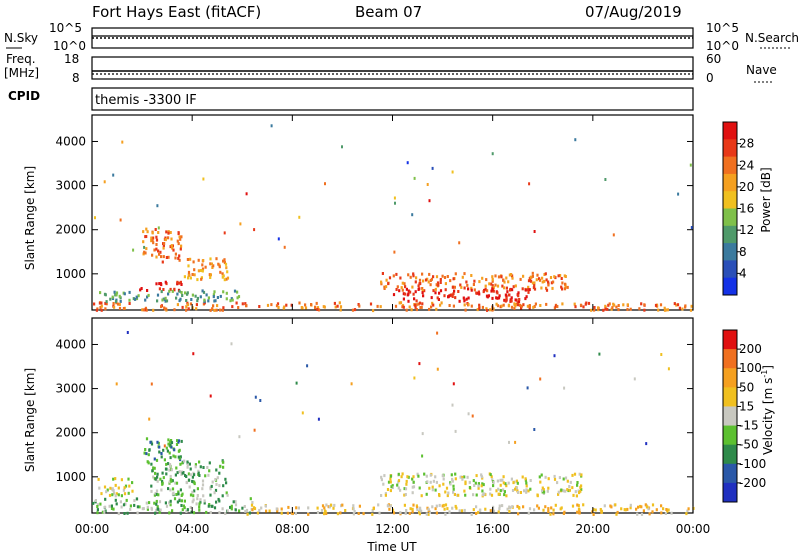 This screenshot has width=800, height=554. I want to click on colorbar-tick-label: 100, so click(750, 368).